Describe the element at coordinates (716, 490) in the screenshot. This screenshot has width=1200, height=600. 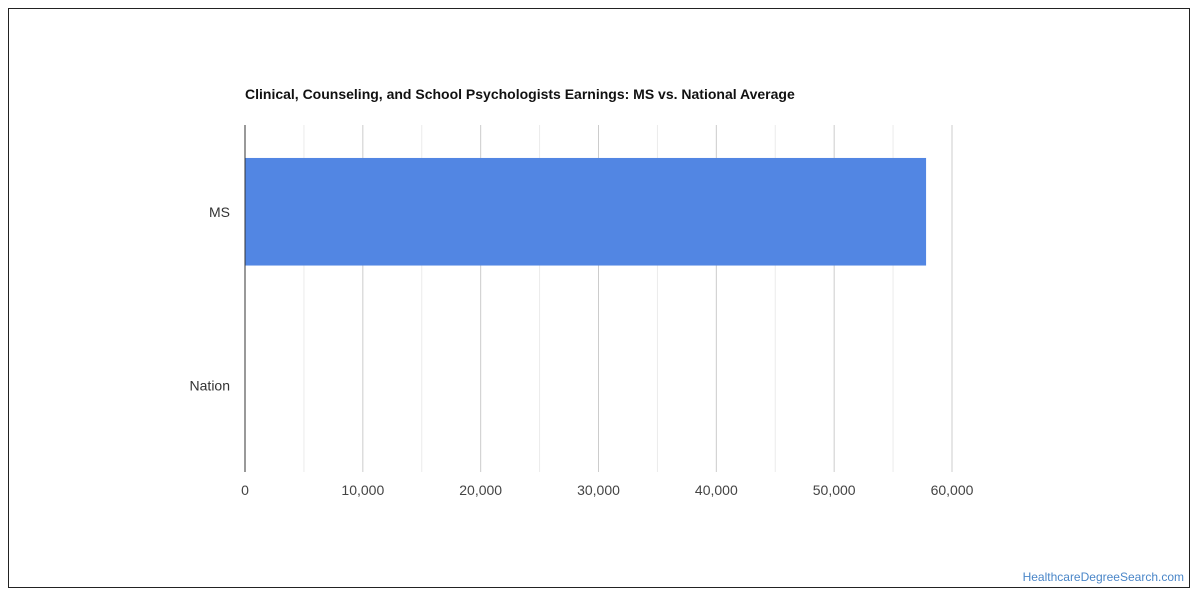
I see `x-tick-label: 40,000` at that location.